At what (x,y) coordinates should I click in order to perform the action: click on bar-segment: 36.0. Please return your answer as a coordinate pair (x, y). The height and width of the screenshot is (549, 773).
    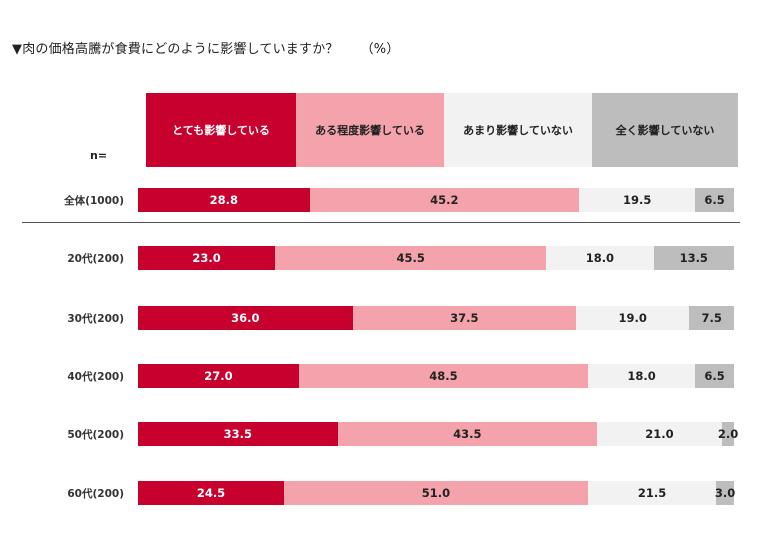
    Looking at the image, I should click on (245, 318).